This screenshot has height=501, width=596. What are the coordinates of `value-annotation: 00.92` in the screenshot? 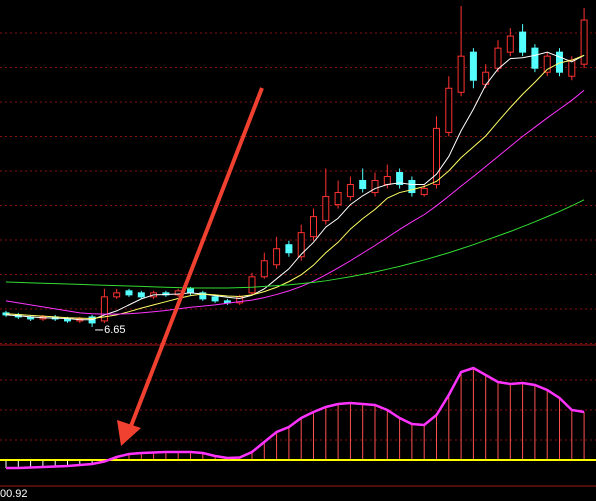 It's located at (14, 494).